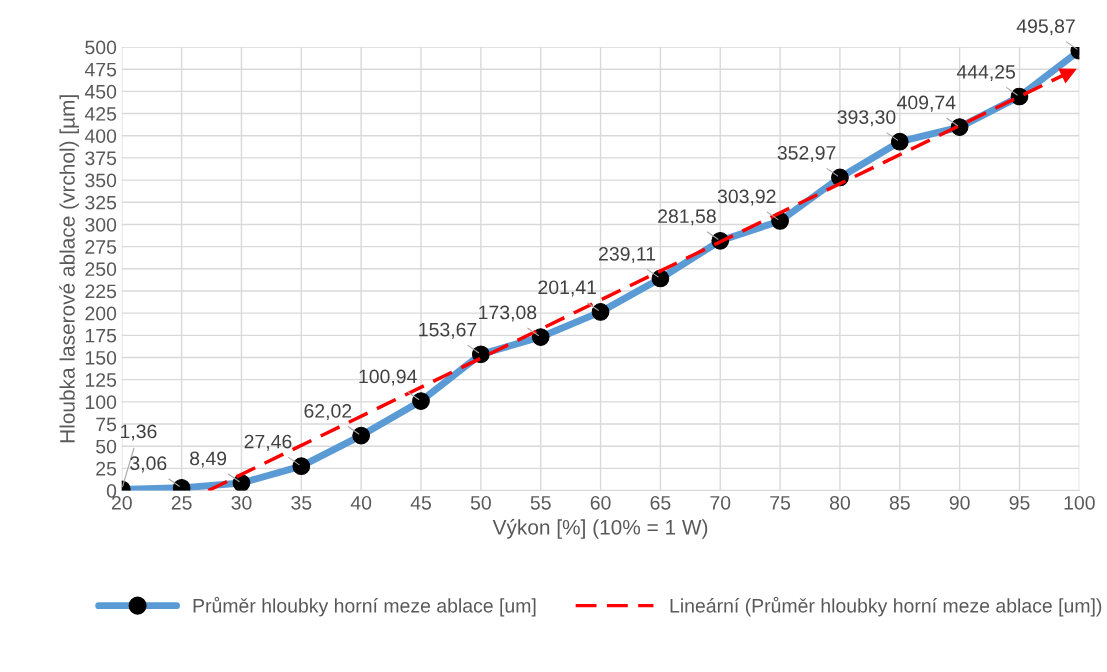  What do you see at coordinates (301, 502) in the screenshot?
I see `x-tick-label: 35` at bounding box center [301, 502].